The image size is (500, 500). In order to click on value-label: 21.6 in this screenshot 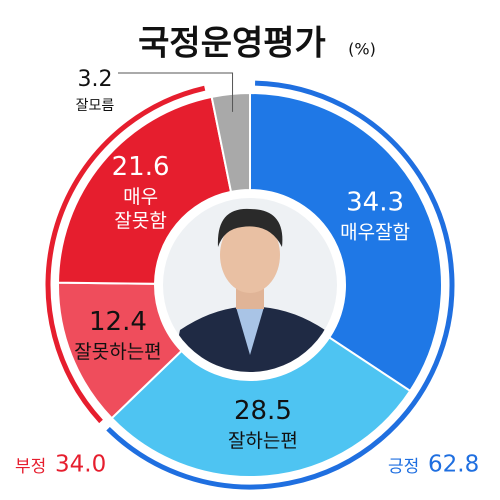, I will do `click(141, 167)`.